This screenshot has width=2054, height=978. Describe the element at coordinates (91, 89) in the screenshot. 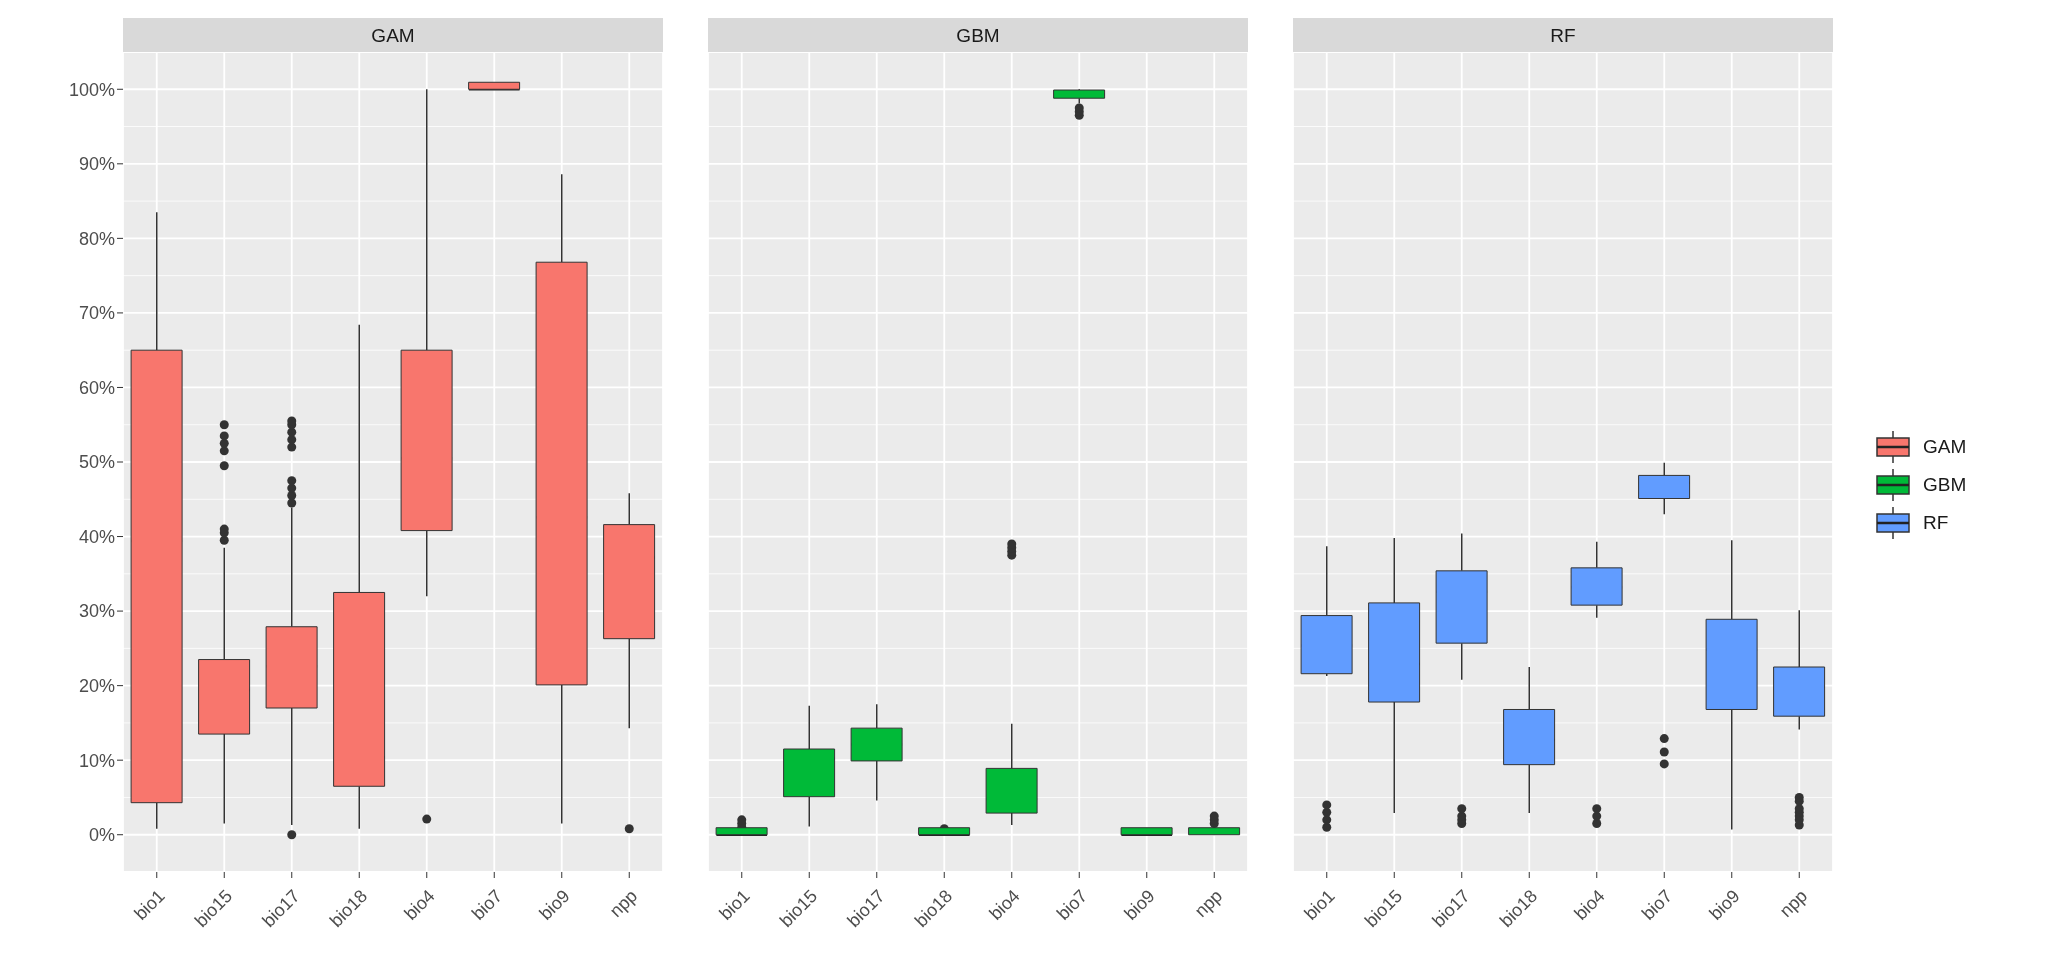

I see `y-tick-label: 100%` at that location.